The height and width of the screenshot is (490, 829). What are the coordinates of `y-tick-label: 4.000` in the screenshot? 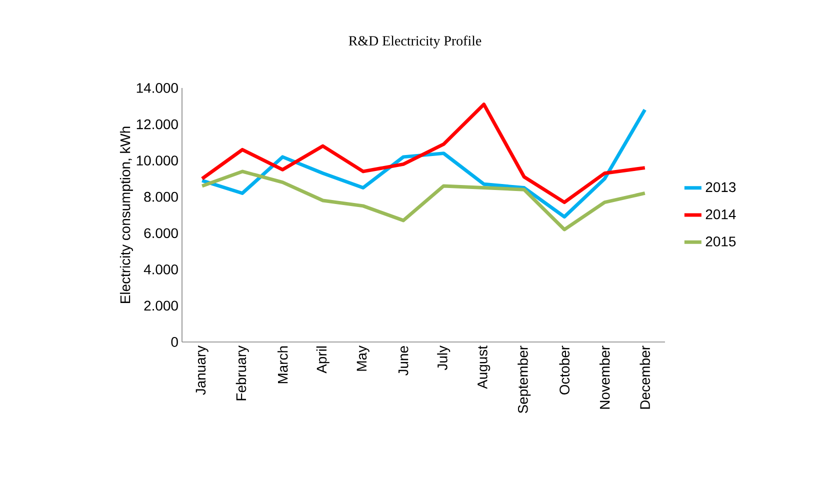 It's located at (161, 269).